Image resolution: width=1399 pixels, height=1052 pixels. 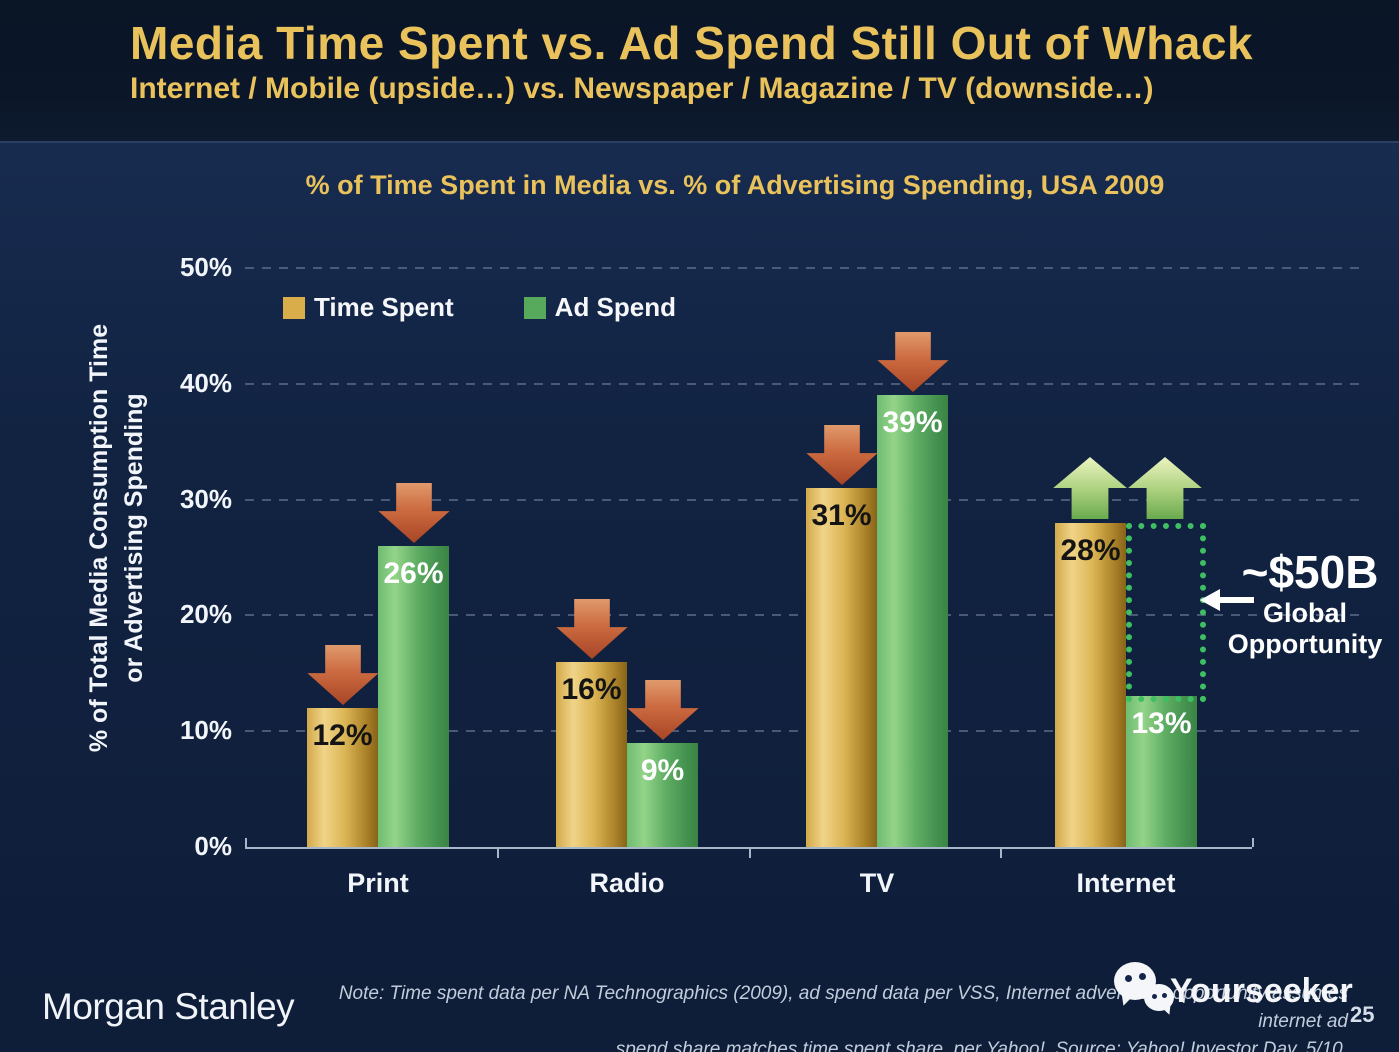 What do you see at coordinates (912, 423) in the screenshot?
I see `bar-value-label-ad-spend-tv: 39%` at bounding box center [912, 423].